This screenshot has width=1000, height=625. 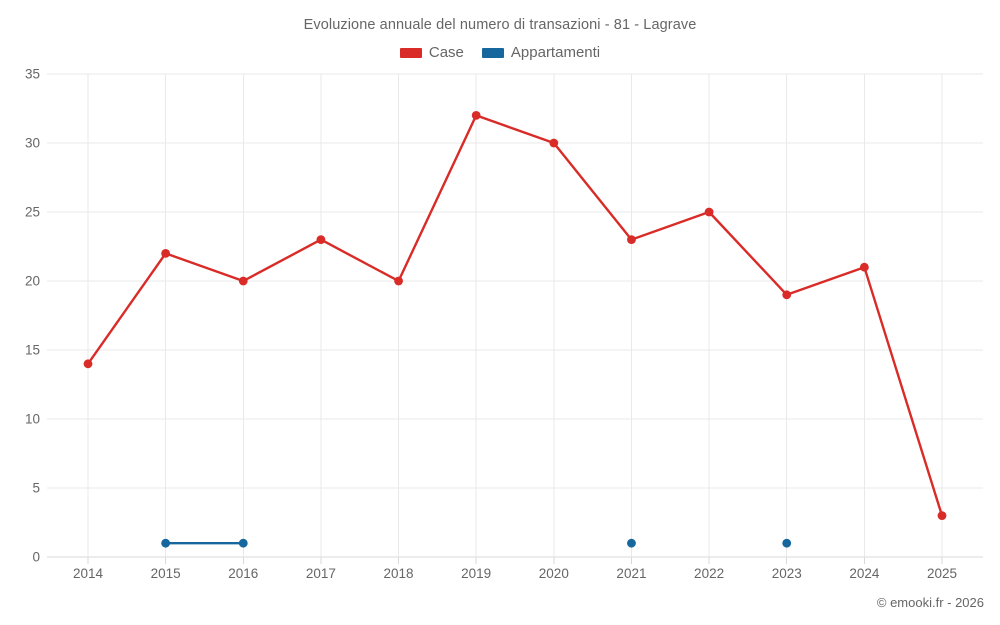 What do you see at coordinates (32, 143) in the screenshot?
I see `y-tick-label: 30` at bounding box center [32, 143].